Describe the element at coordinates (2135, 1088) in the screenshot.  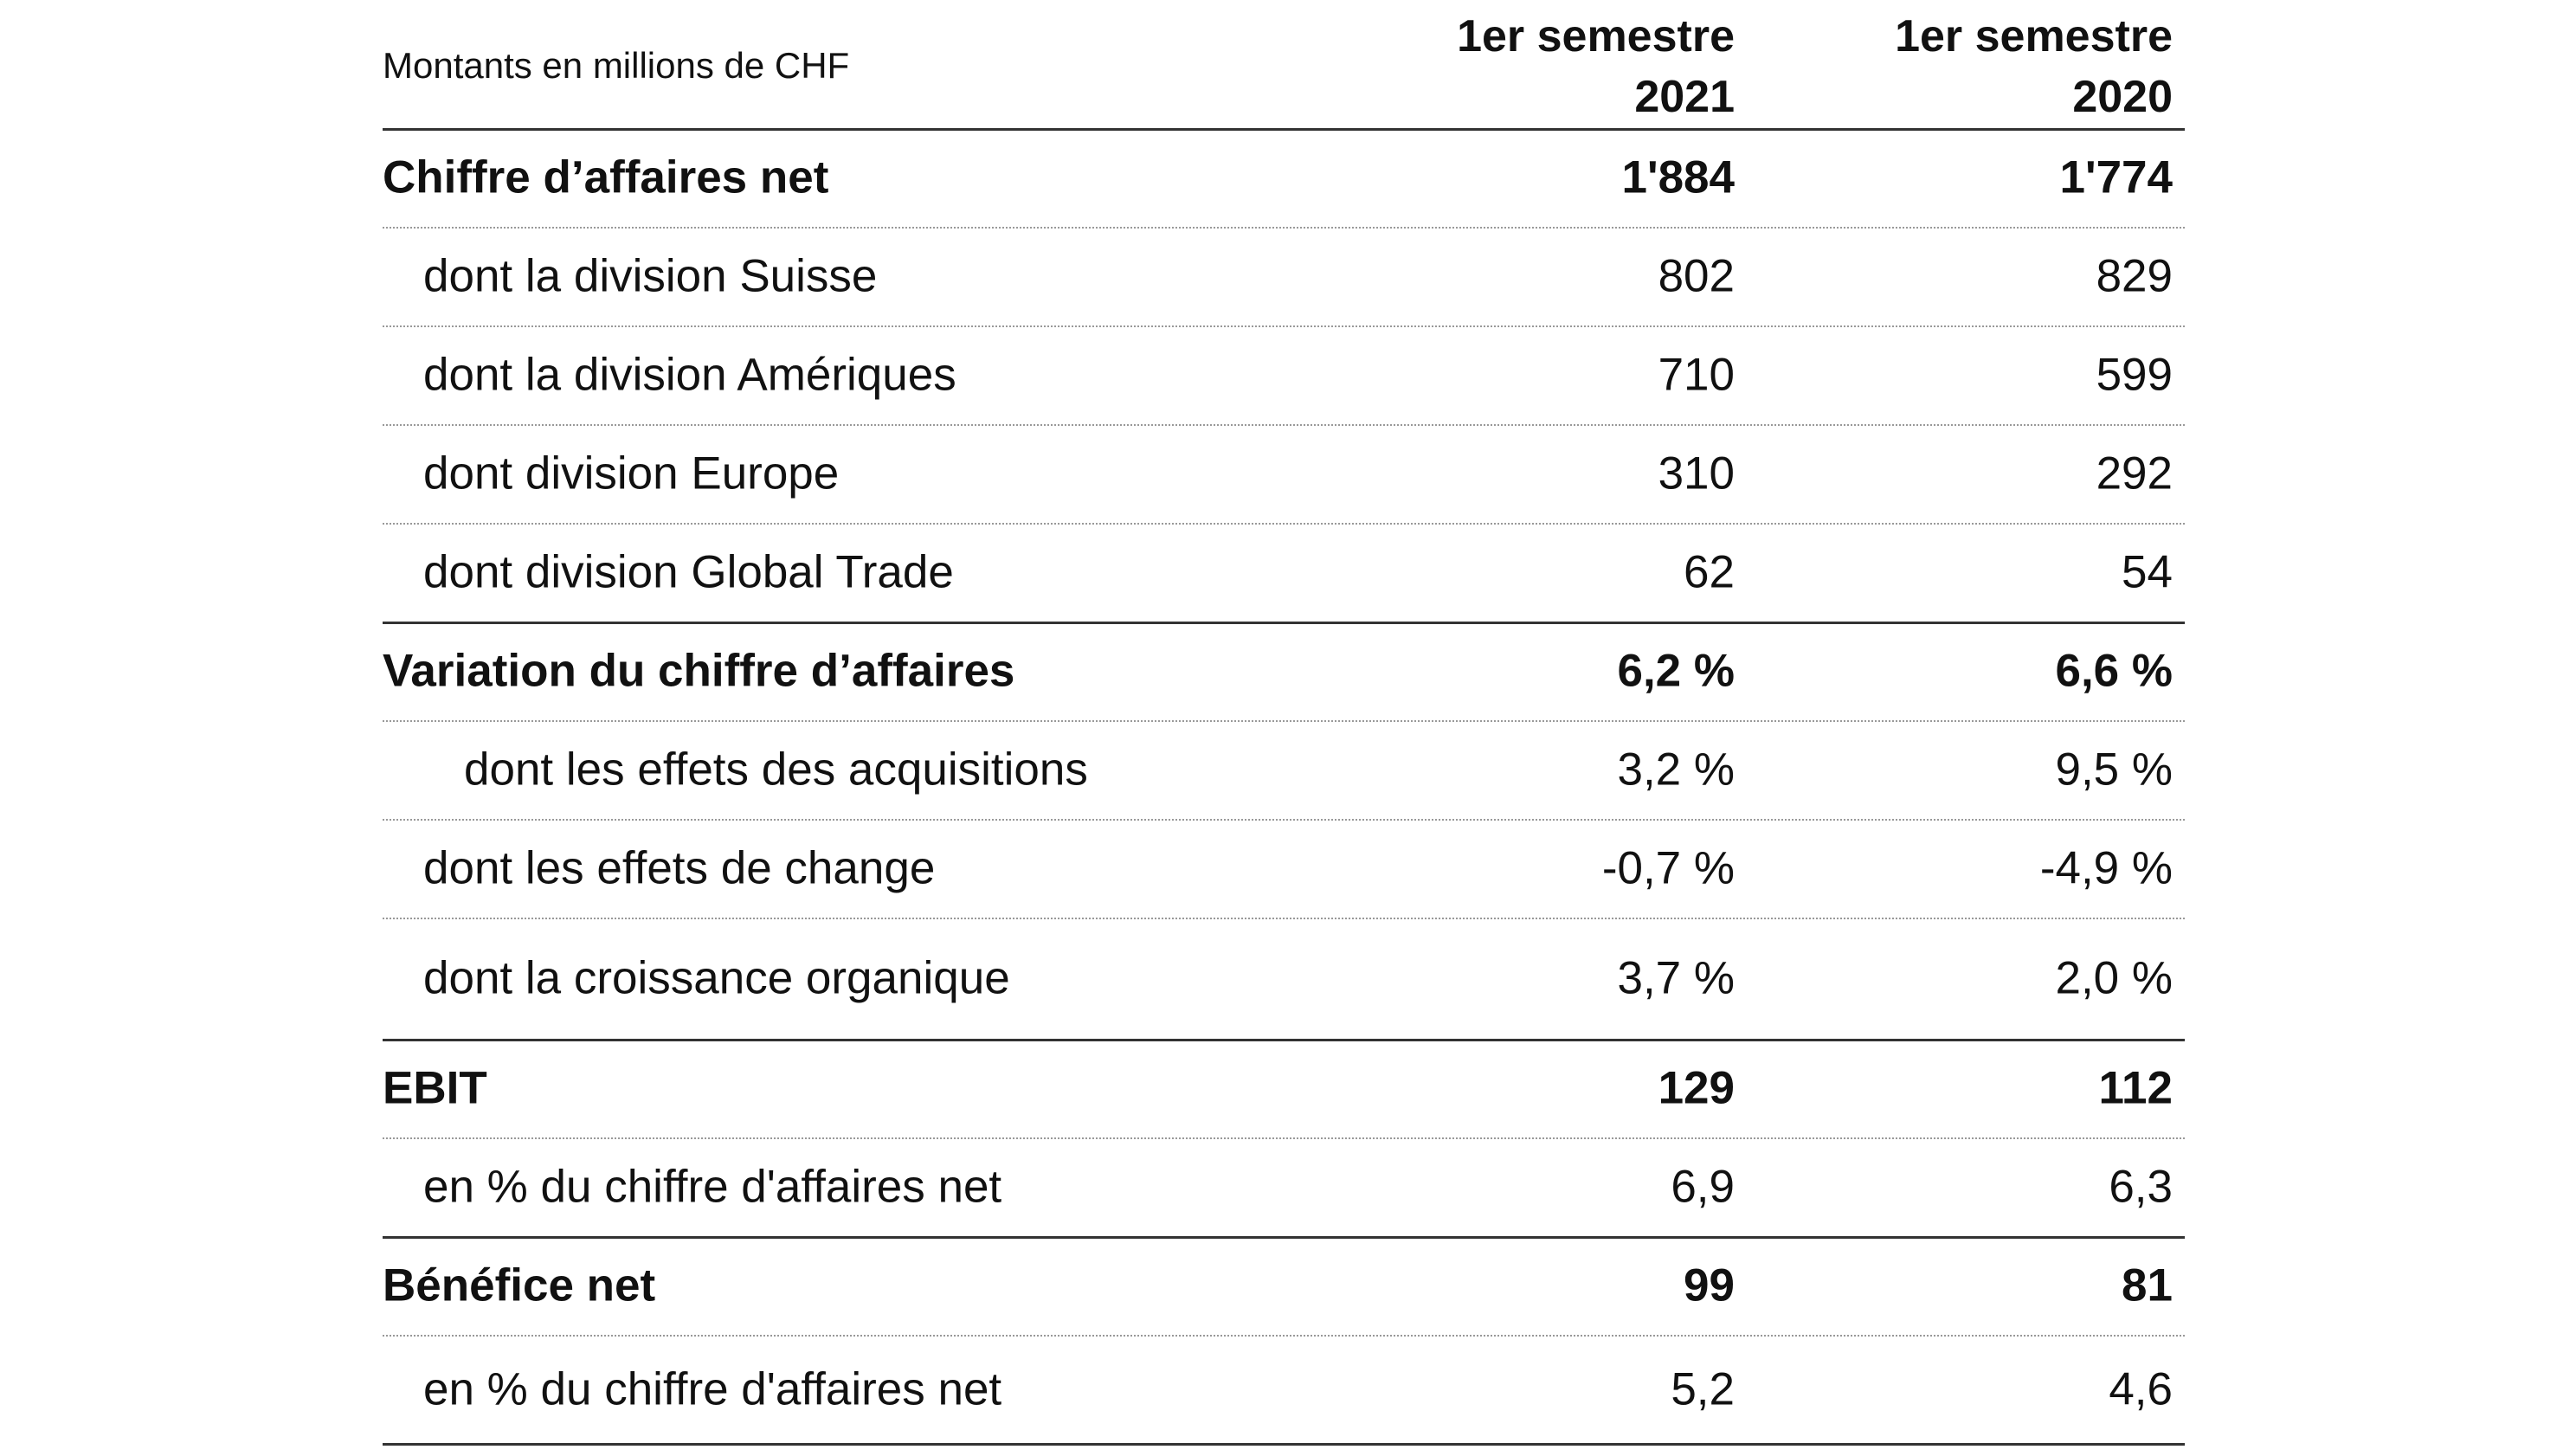
I see `cell-value: 112` at that location.